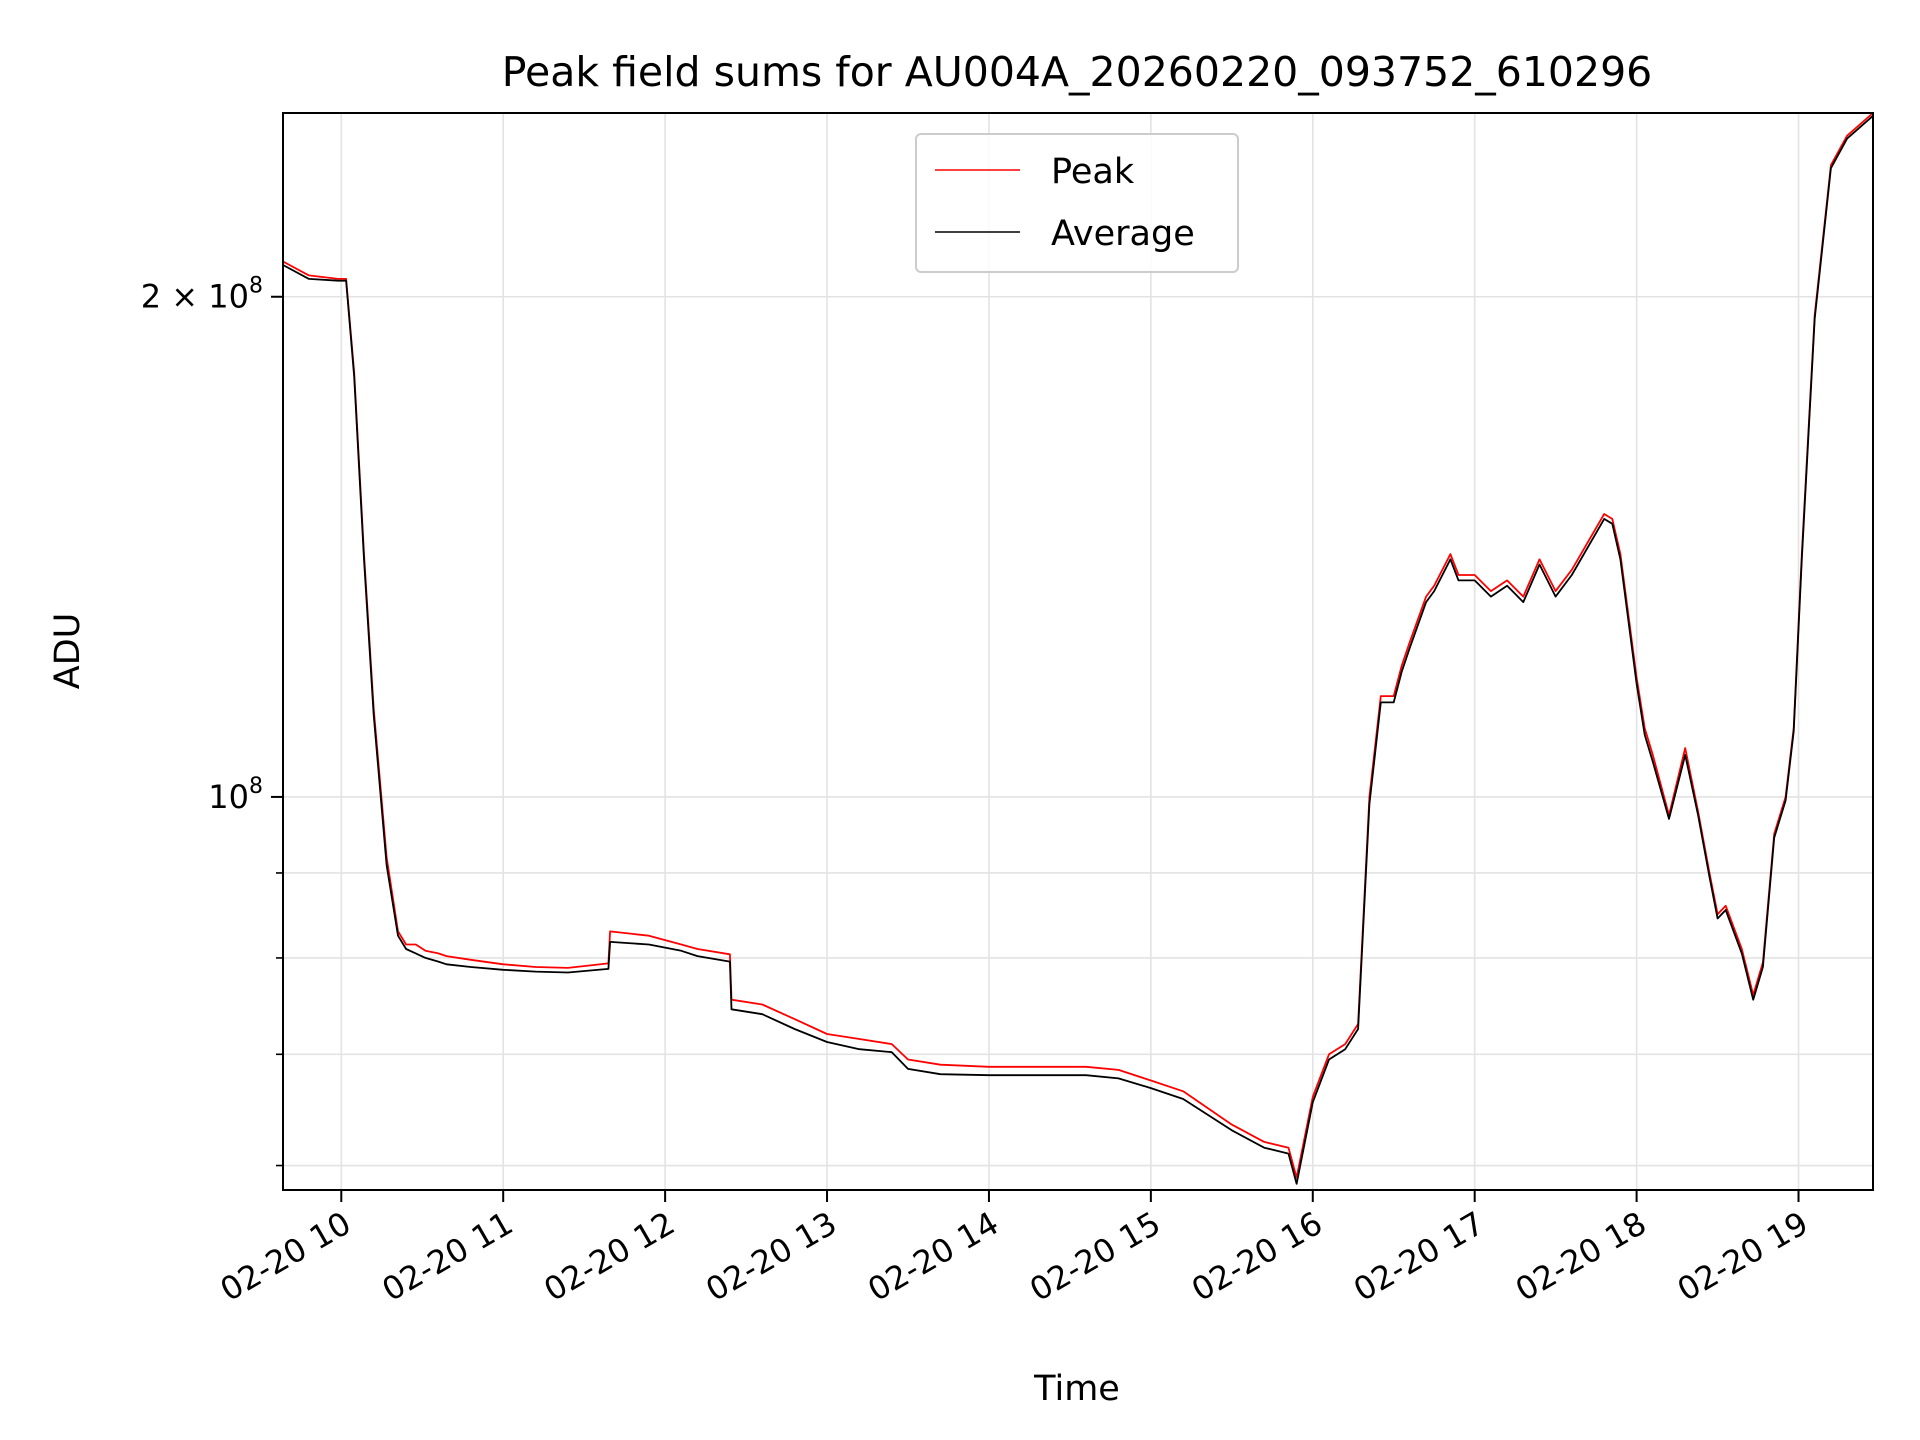 The width and height of the screenshot is (1920, 1440). Describe the element at coordinates (68, 651) in the screenshot. I see `y-axis-label: ADU` at that location.